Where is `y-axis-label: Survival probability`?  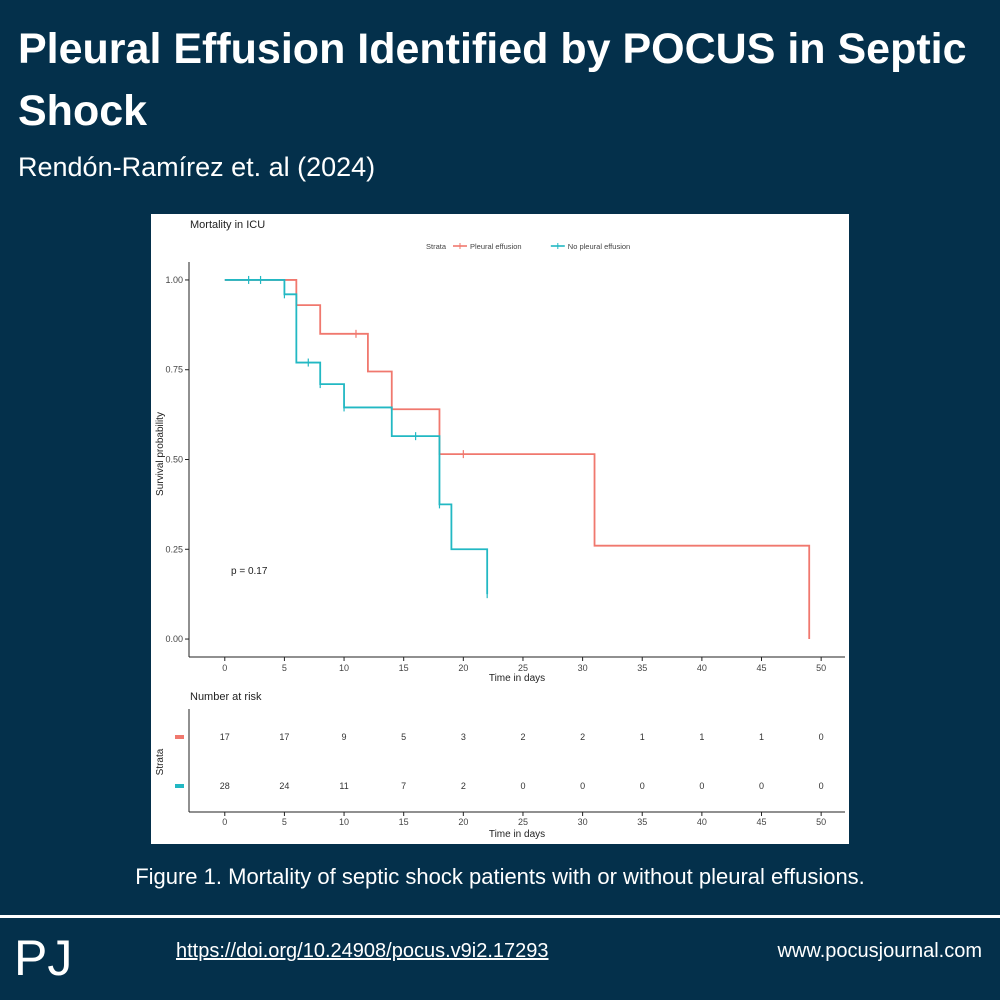
y-axis-label: Survival probability is located at coordinates (160, 454).